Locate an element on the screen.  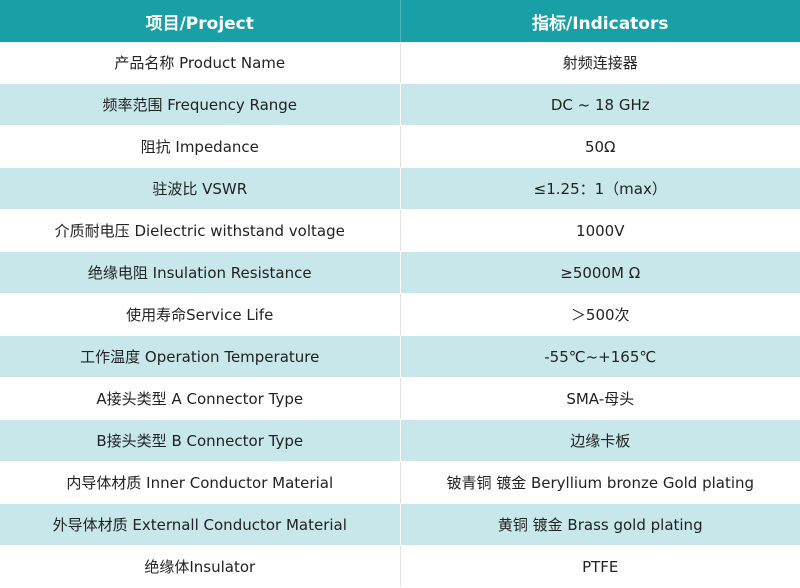
value-cell: ＞500次 is located at coordinates (600, 314).